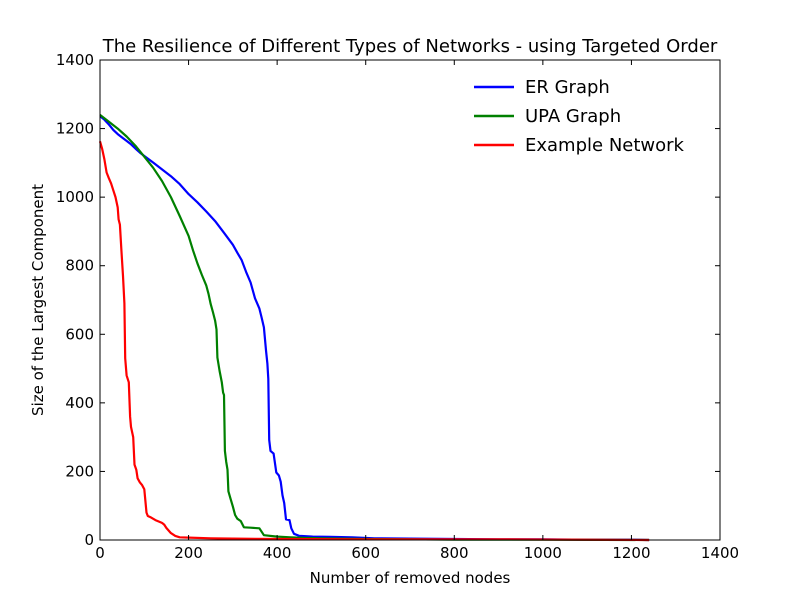 The width and height of the screenshot is (800, 605). I want to click on legend-label-0: ER Graph, so click(567, 87).